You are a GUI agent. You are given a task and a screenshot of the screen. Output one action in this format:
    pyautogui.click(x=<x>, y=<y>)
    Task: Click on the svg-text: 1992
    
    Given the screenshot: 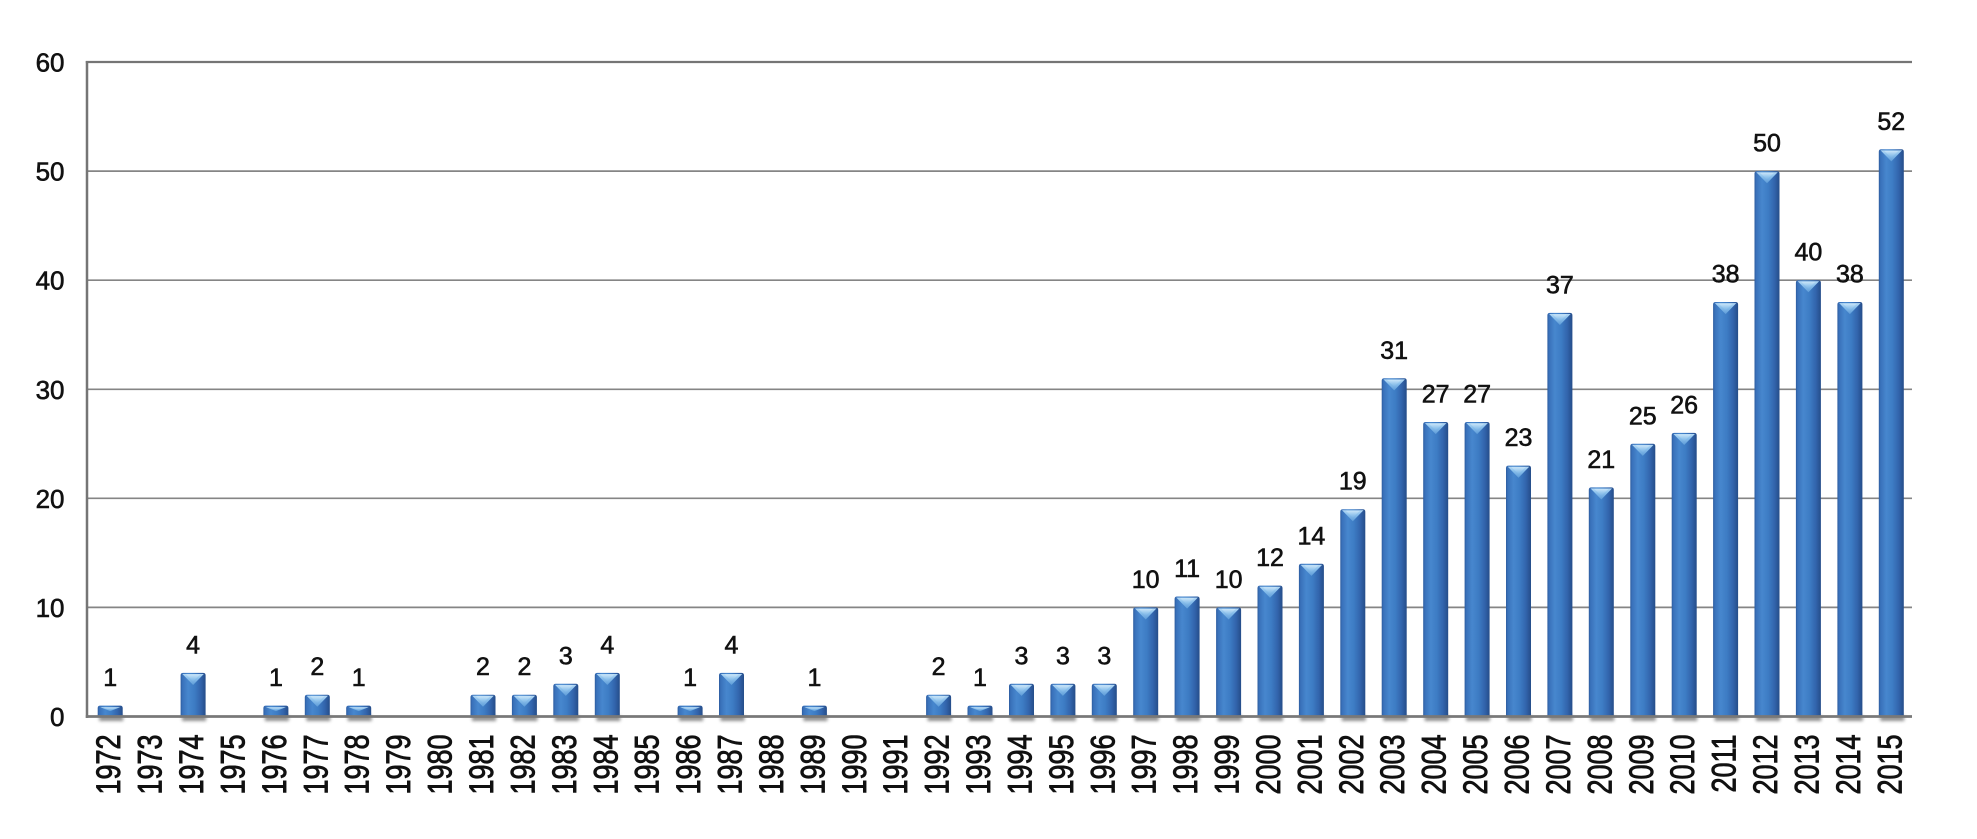 What is the action you would take?
    pyautogui.click(x=937, y=765)
    